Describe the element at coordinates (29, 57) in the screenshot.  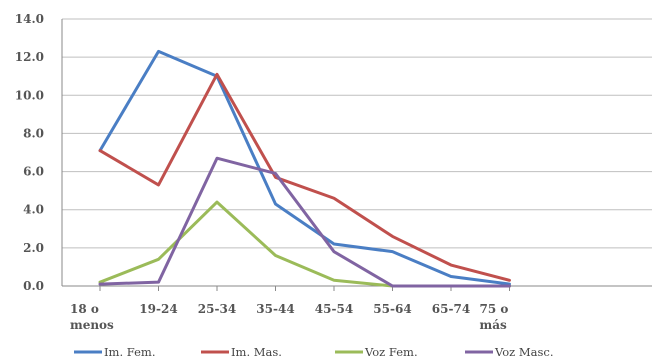
I see `y-tick-label: 12.0` at that location.